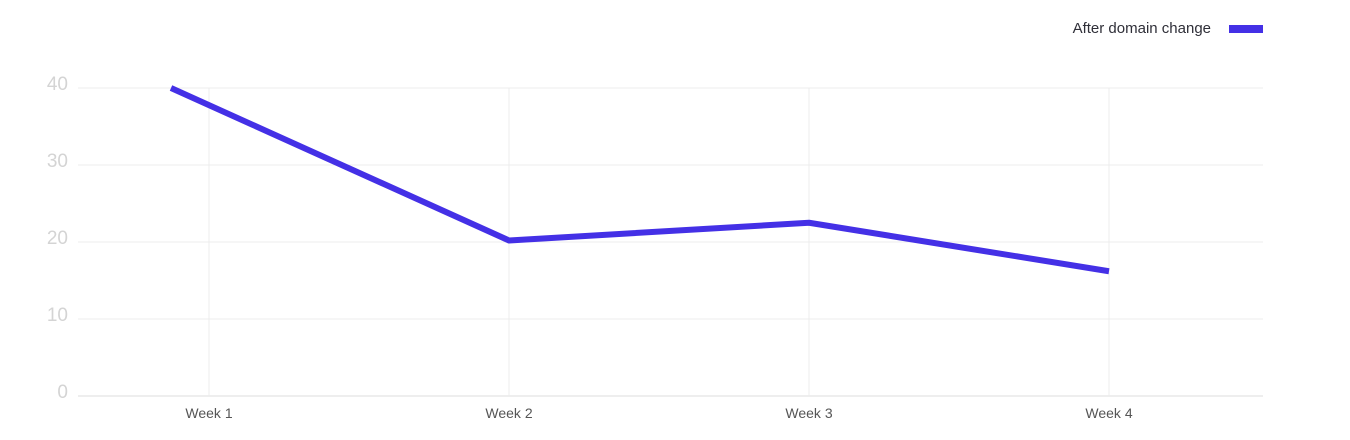 This screenshot has height=440, width=1350. I want to click on y-tick-label: 30, so click(57, 161).